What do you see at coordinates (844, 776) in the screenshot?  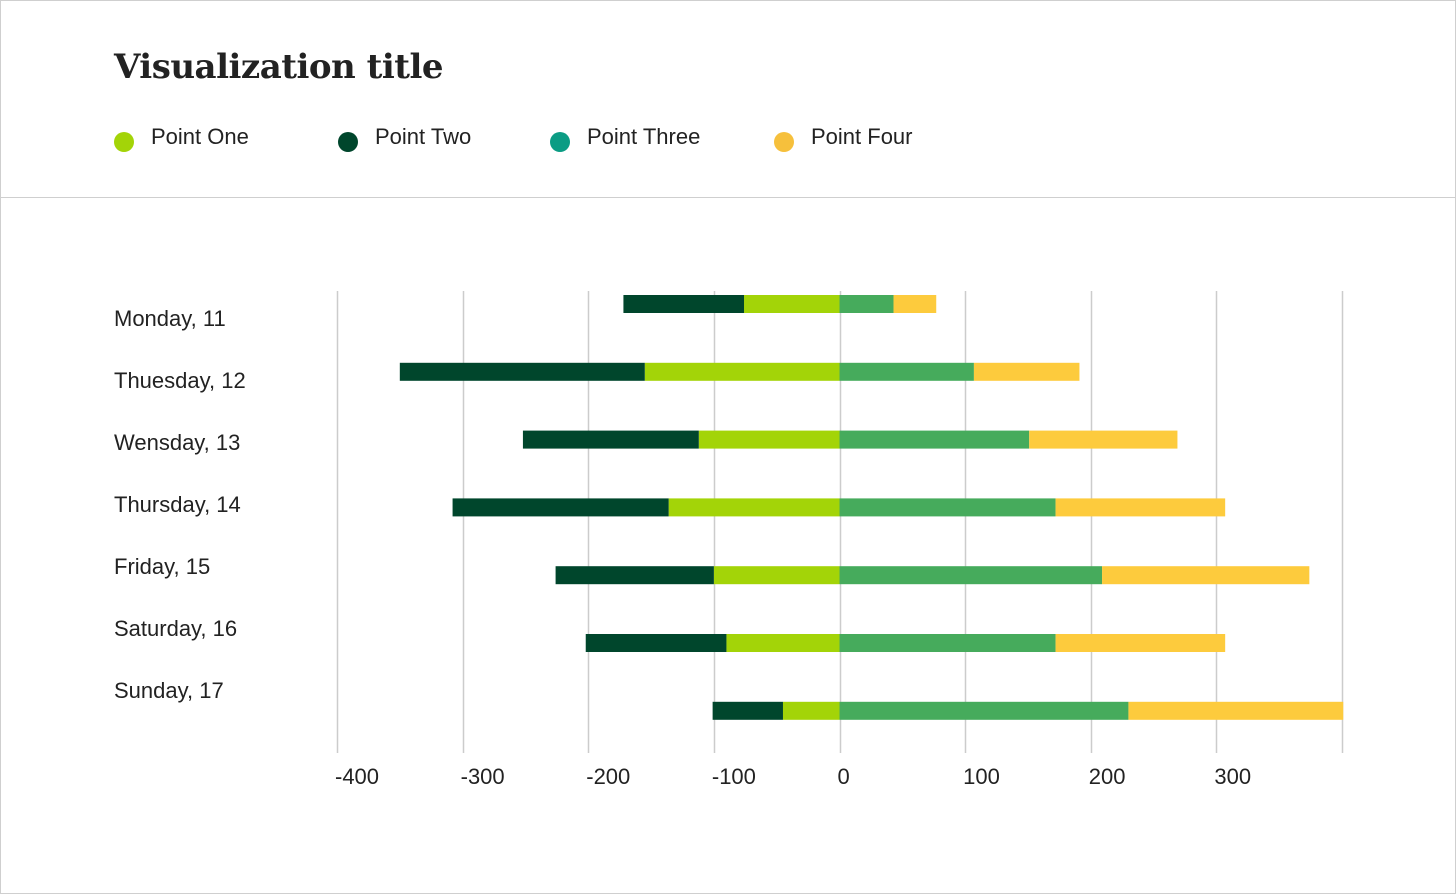 I see `x-tick-label: 0` at bounding box center [844, 776].